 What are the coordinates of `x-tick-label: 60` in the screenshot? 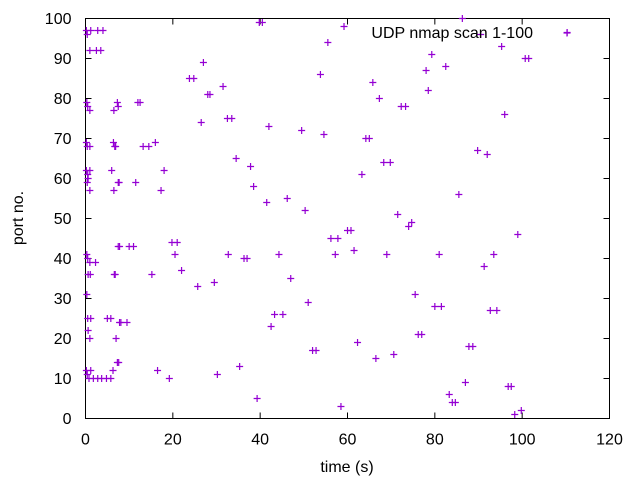 It's located at (348, 440).